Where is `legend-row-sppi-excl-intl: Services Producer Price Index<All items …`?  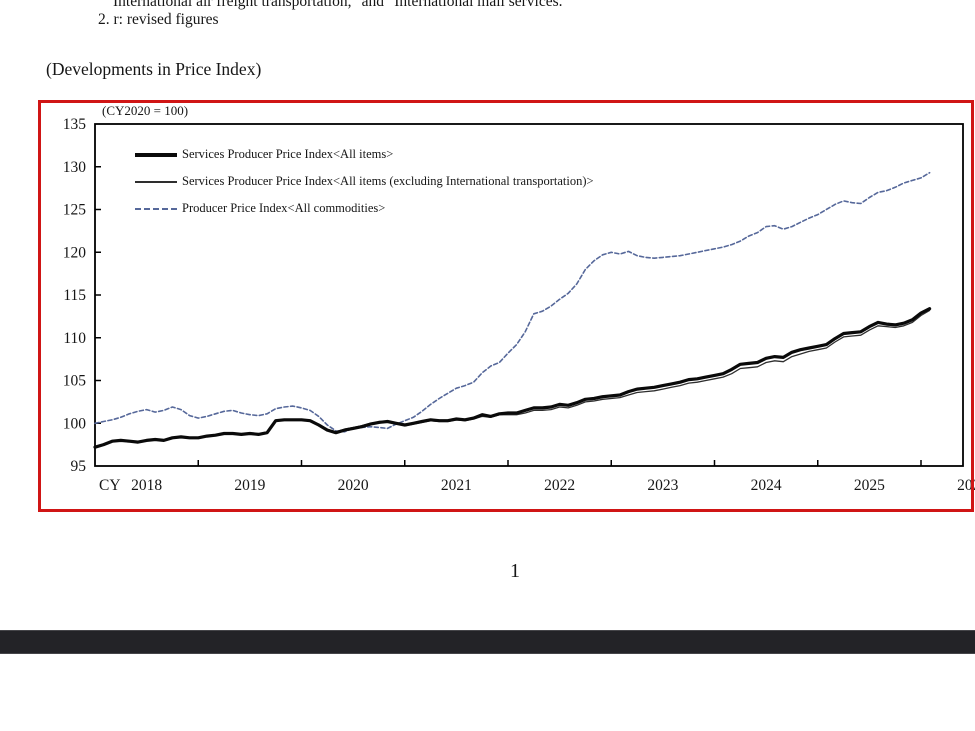
legend-row-sppi-excl-intl: Services Producer Price Index<All items … is located at coordinates (364, 181).